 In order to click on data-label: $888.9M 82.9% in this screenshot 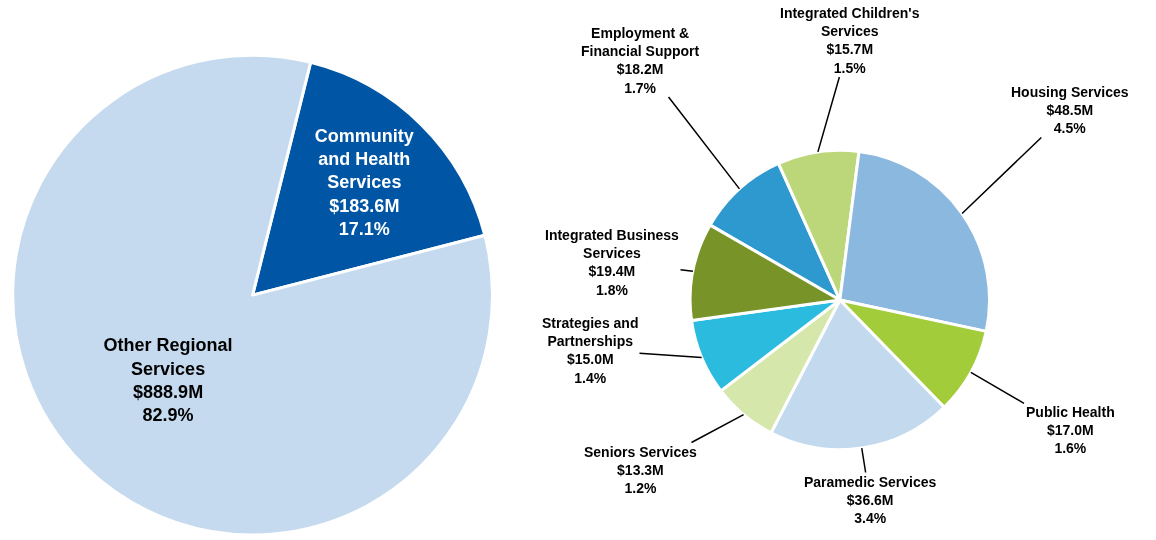, I will do `click(168, 403)`.